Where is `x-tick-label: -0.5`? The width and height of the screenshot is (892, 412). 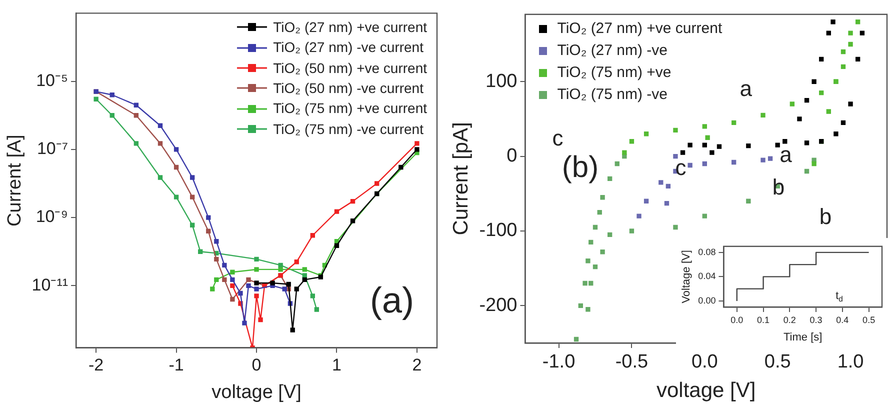 x-tick-label: -0.5 is located at coordinates (631, 362).